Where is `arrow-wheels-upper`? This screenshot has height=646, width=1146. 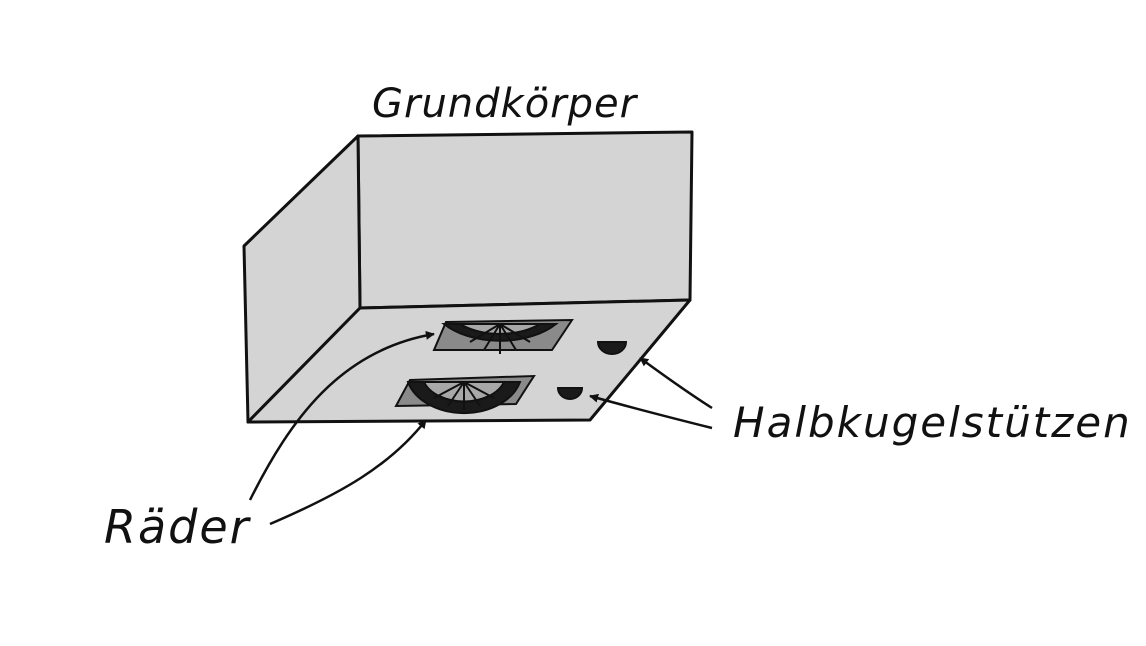 arrow-wheels-upper is located at coordinates (341, 415).